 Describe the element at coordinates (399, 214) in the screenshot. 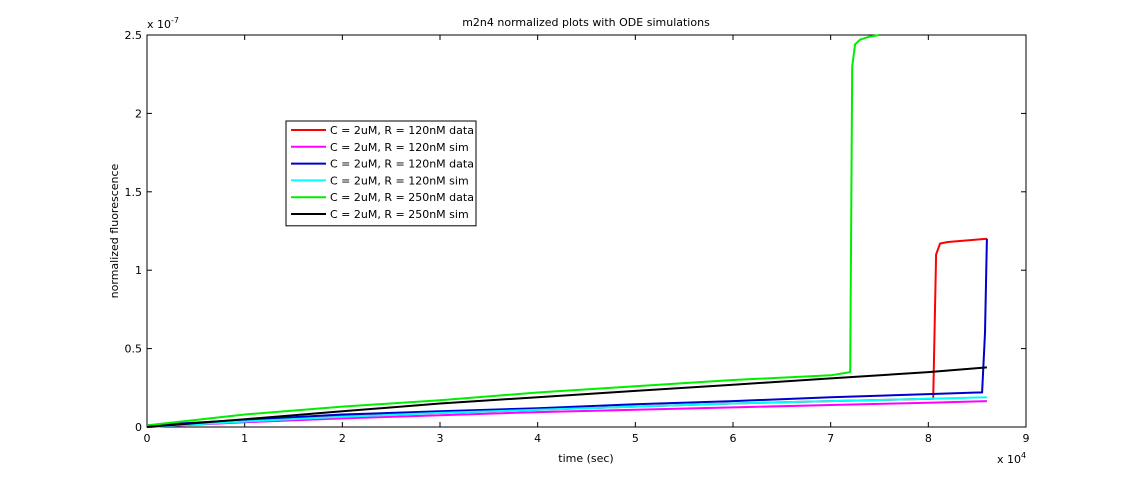

I see `legend-label: C = 2uM, R = 250nM sim` at that location.